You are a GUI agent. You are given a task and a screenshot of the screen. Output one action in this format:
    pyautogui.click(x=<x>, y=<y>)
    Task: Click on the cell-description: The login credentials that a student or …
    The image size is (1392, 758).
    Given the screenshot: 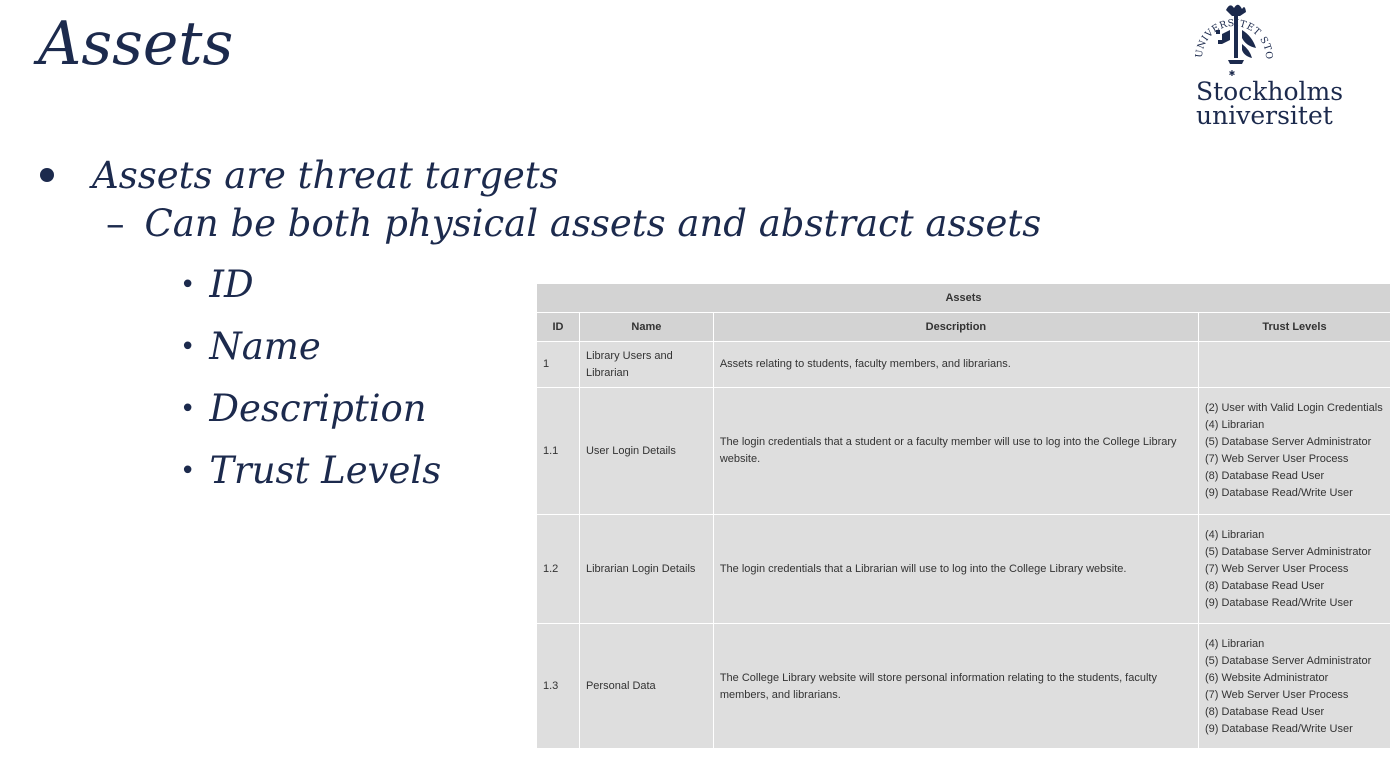 What is the action you would take?
    pyautogui.click(x=955, y=451)
    